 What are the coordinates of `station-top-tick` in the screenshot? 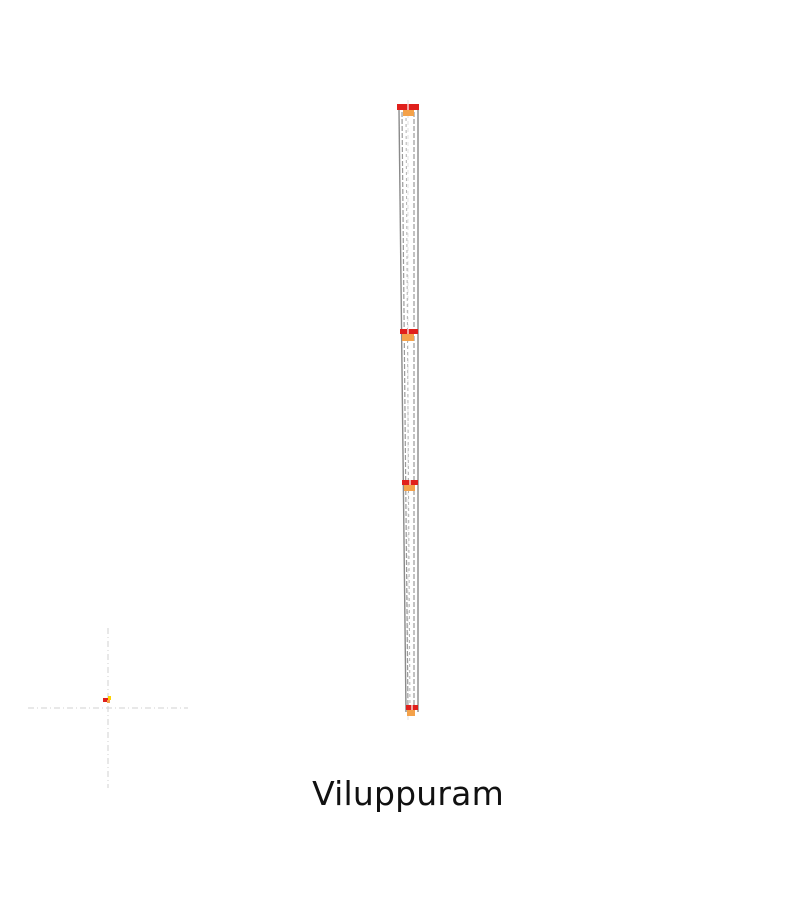 It's located at (408, 107).